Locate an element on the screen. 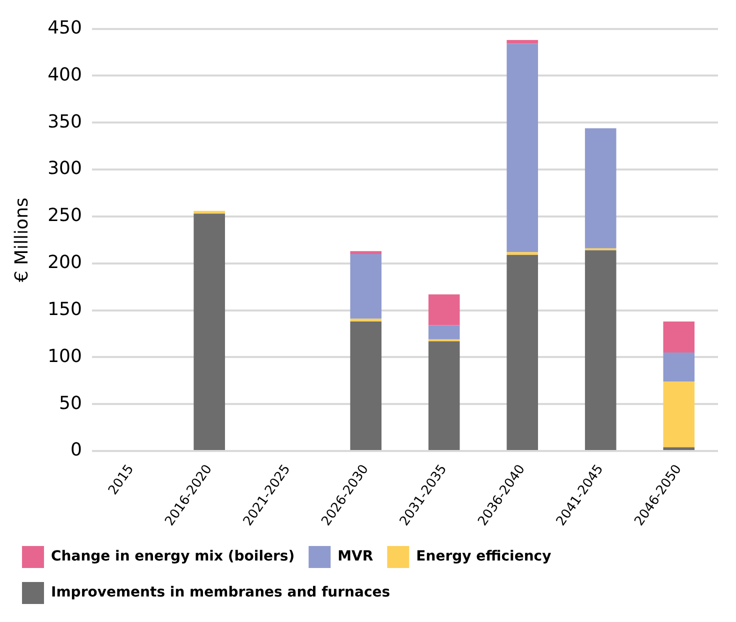  legend-label: Change in energy mix (boilers) is located at coordinates (173, 556).